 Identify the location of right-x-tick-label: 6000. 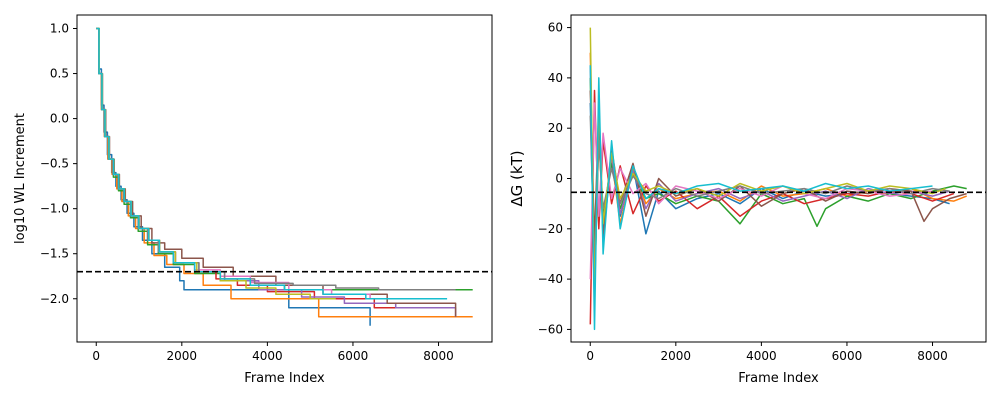
(847, 356).